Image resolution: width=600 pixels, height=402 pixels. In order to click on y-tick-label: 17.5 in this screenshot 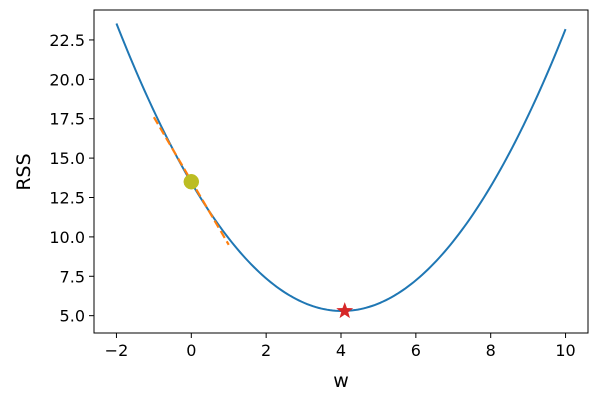, I will do `click(67, 119)`.